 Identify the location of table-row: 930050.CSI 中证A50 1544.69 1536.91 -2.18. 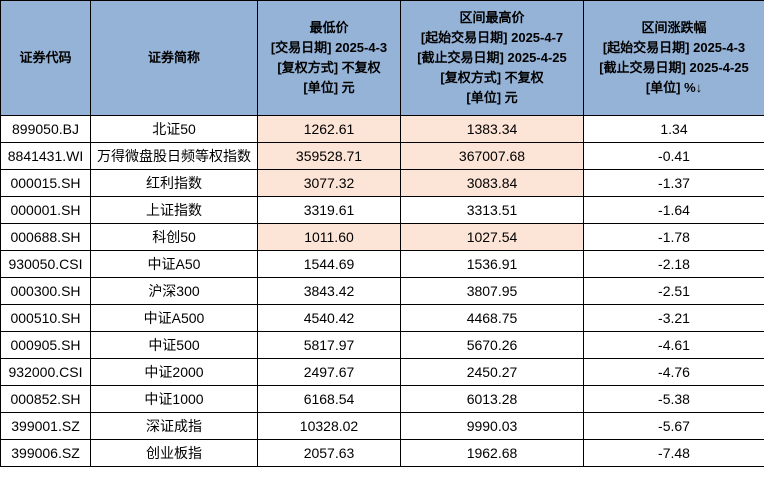
(382, 264).